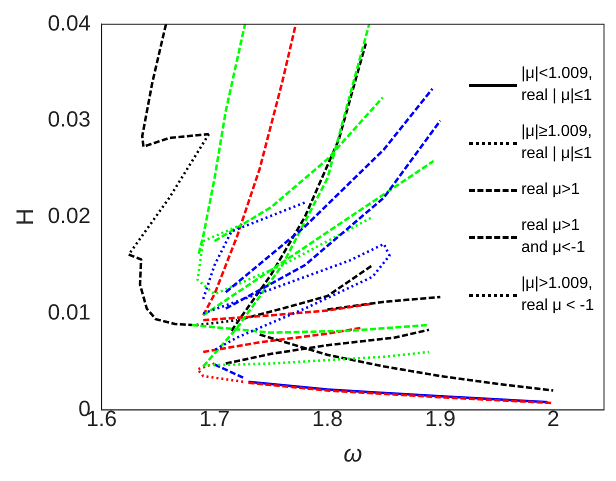 The height and width of the screenshot is (481, 616). Describe the element at coordinates (557, 295) in the screenshot. I see `legend-label: |μ|>1.009, real μ < -1` at that location.